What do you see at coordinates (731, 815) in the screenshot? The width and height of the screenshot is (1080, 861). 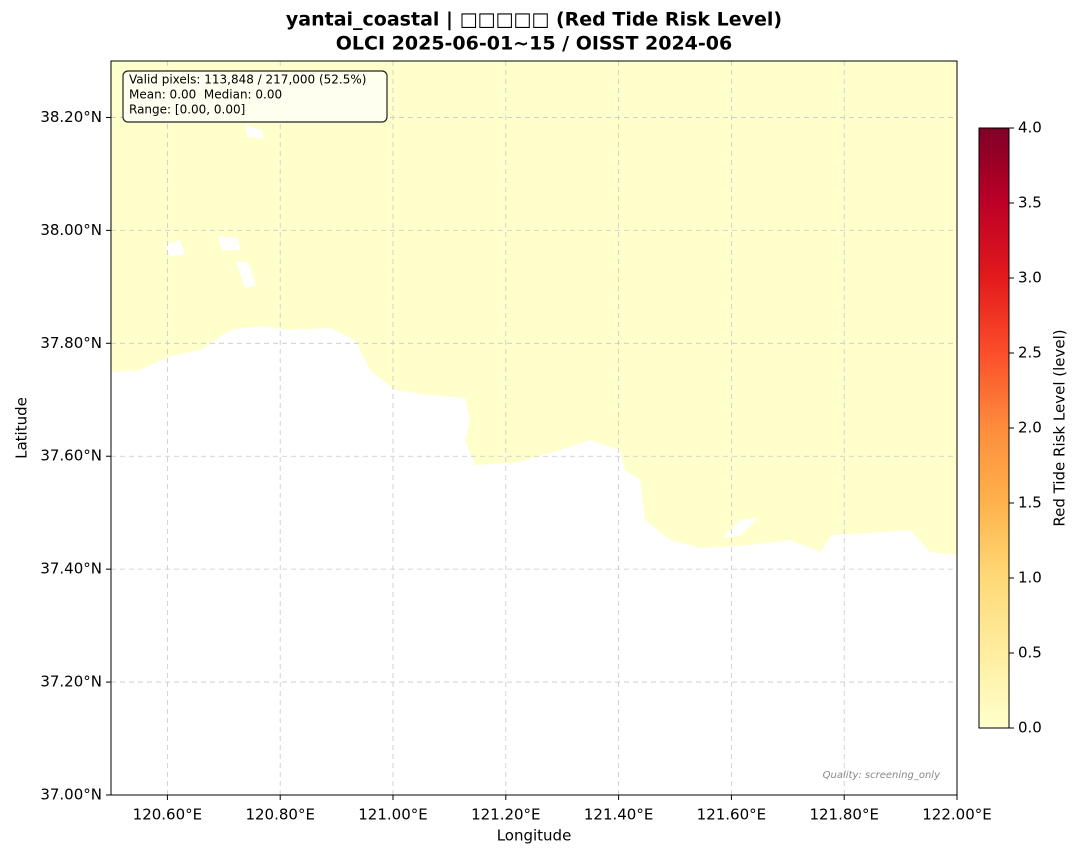 I see `x-tick-label: 121.60°E` at bounding box center [731, 815].